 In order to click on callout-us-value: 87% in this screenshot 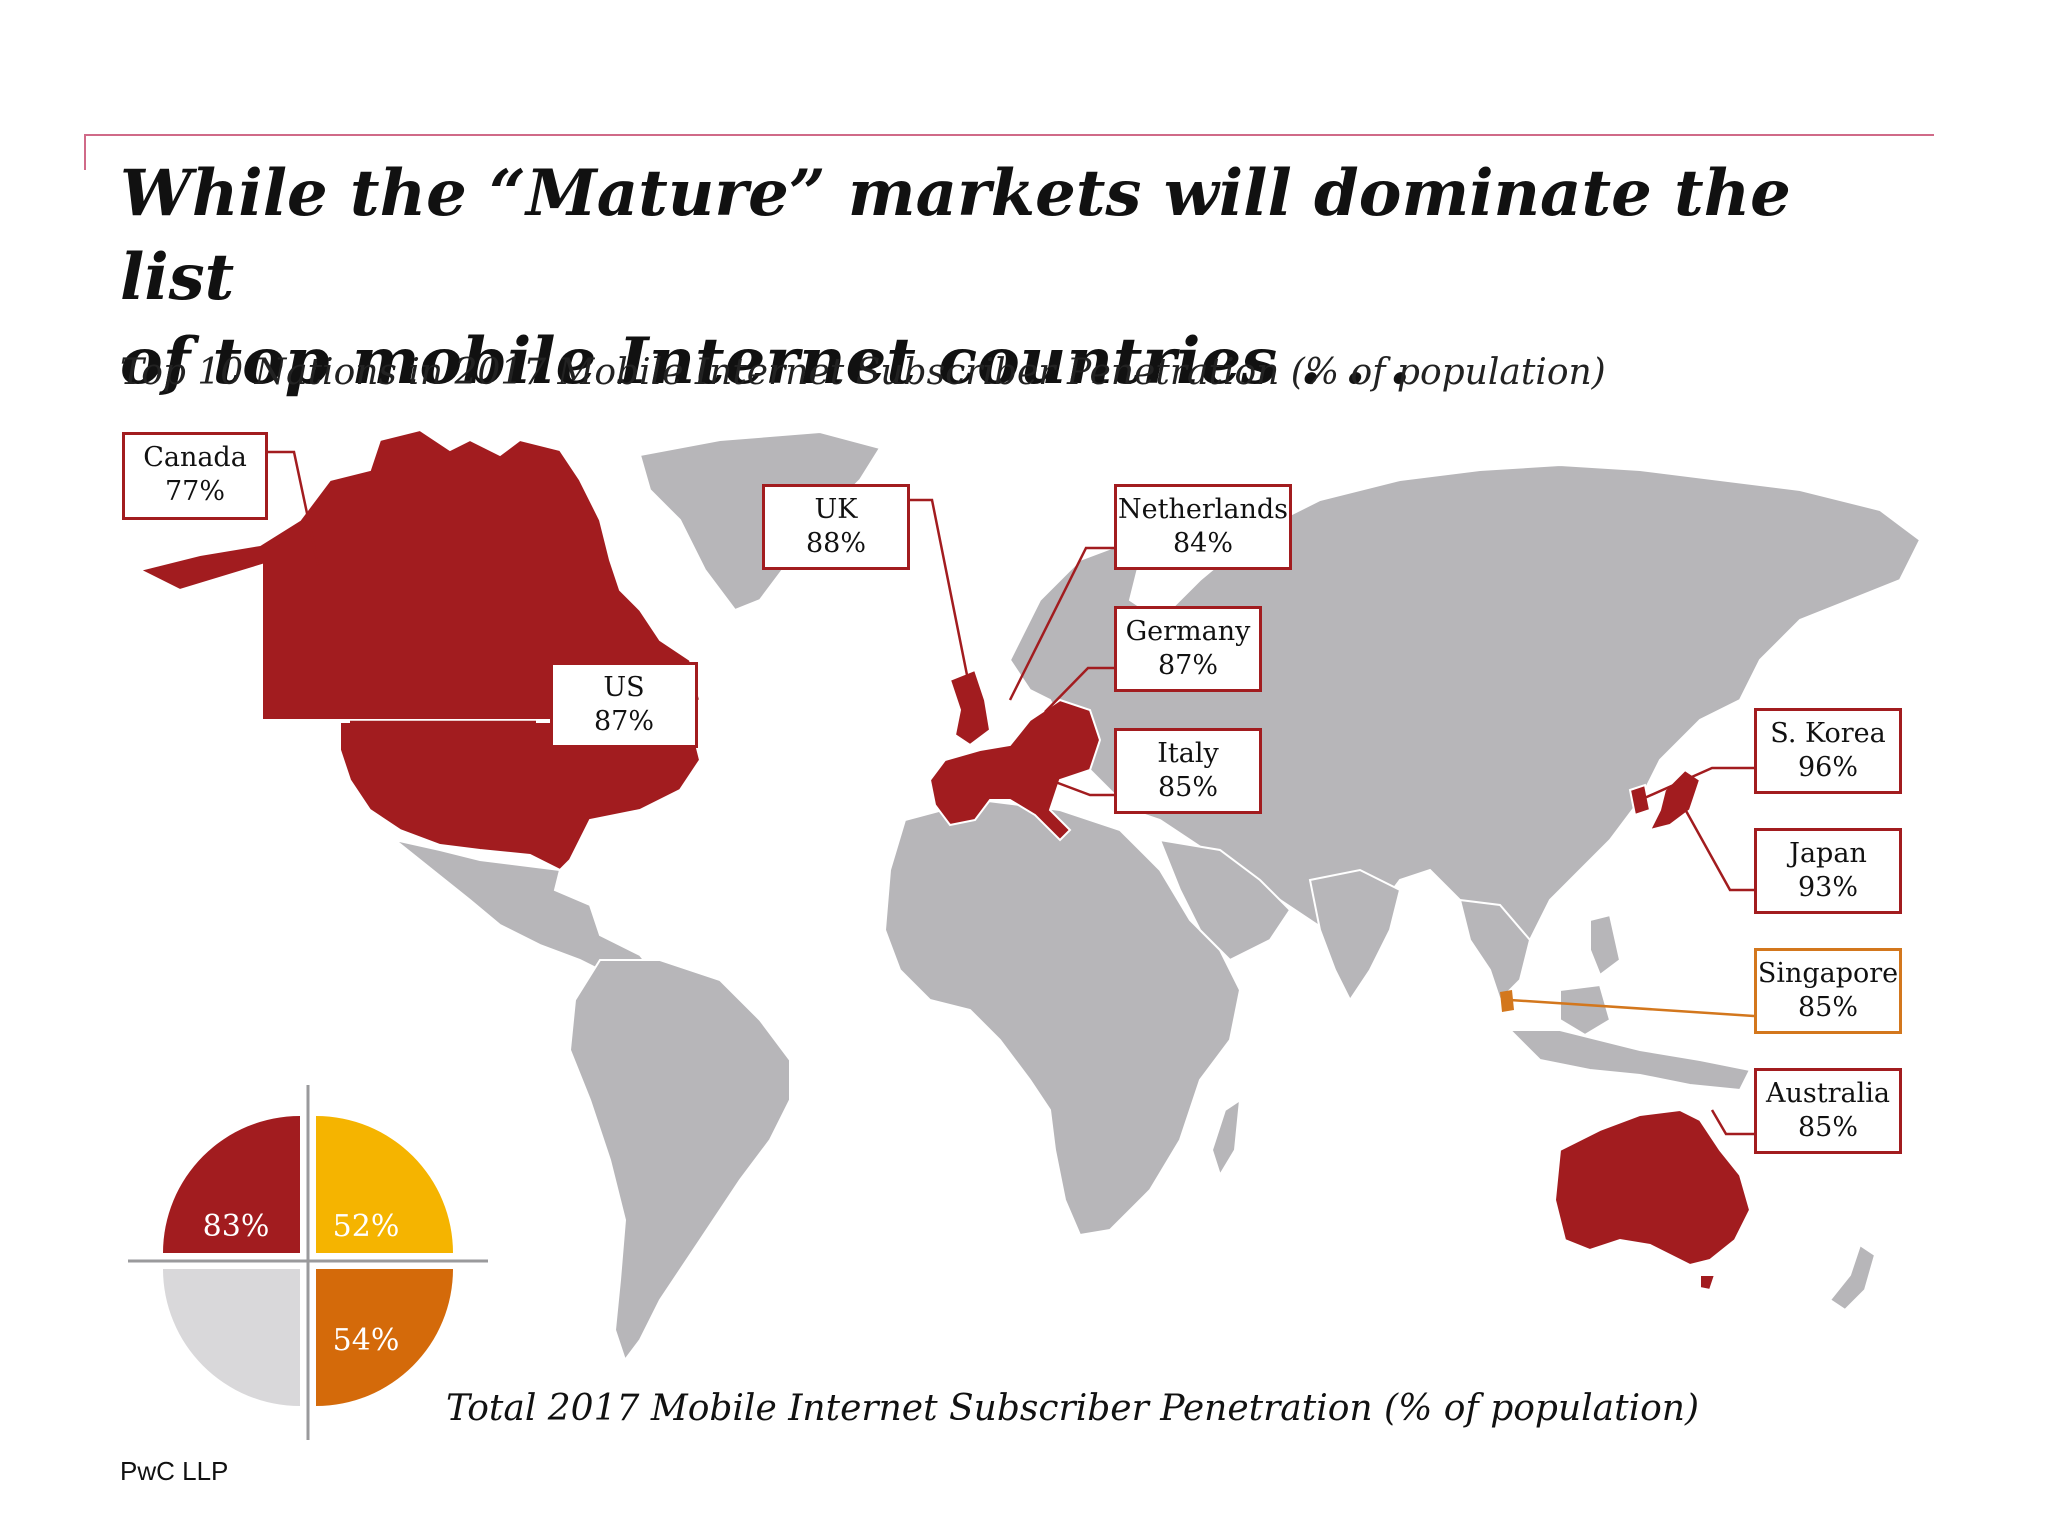, I will do `click(623, 721)`.